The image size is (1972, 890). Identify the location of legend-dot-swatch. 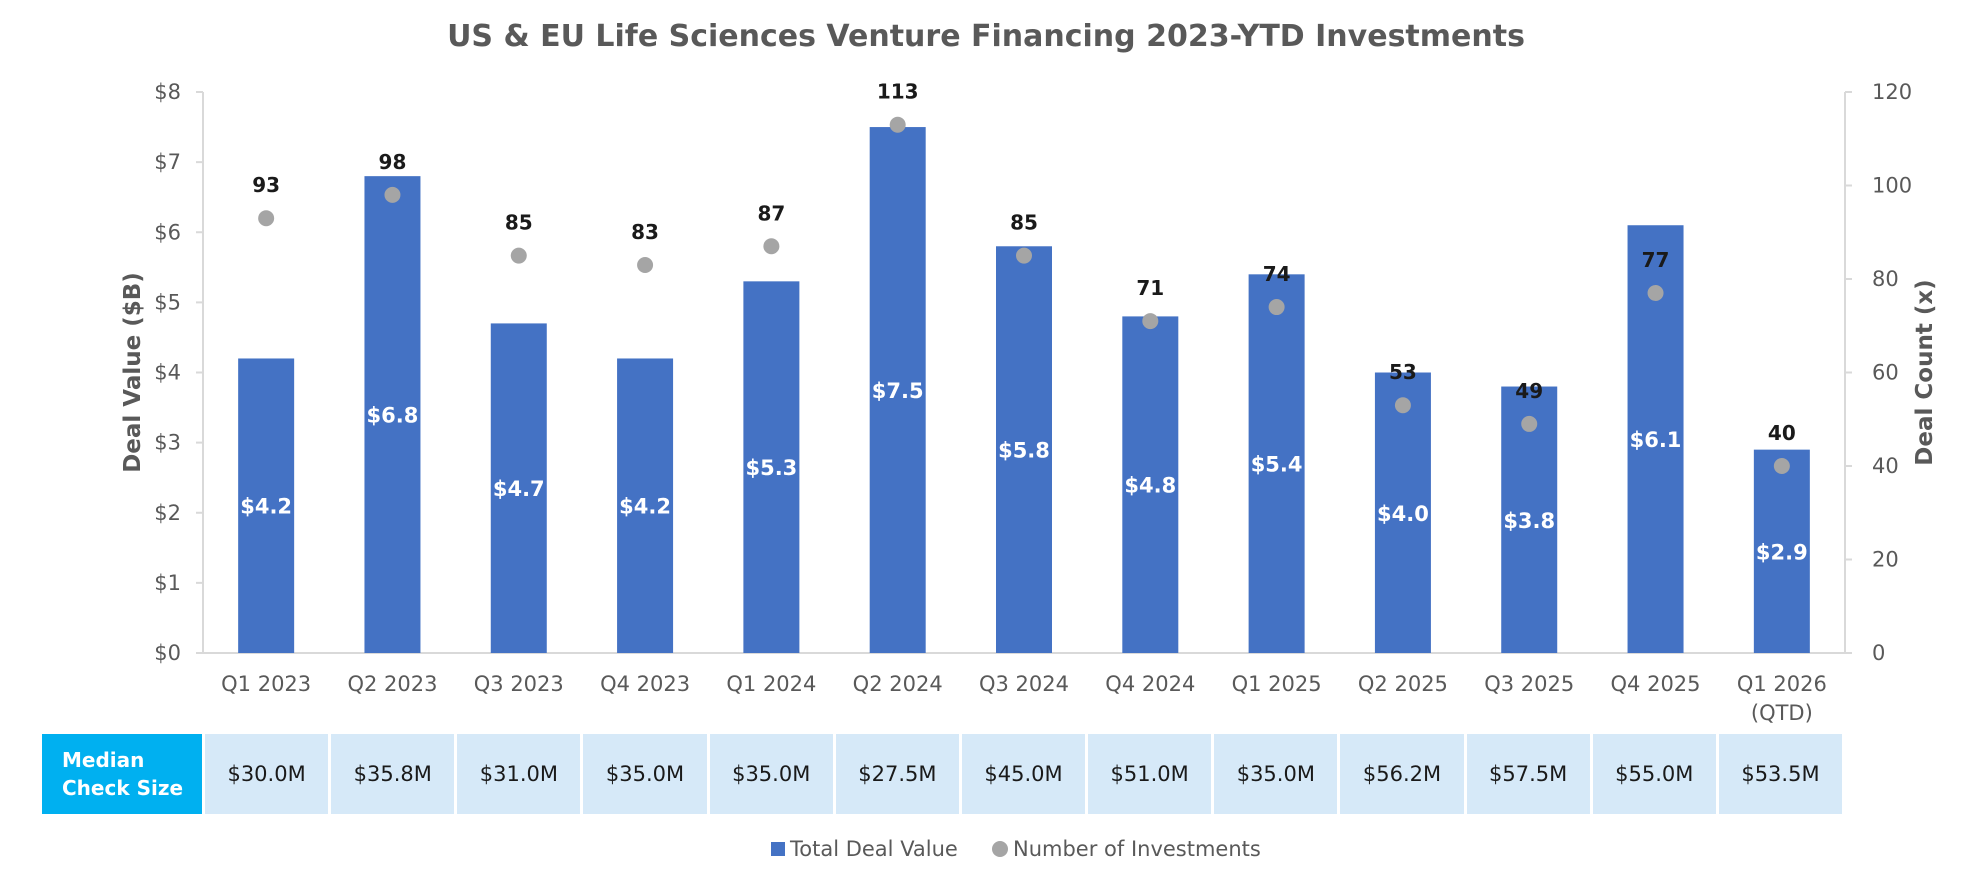
(1000, 849).